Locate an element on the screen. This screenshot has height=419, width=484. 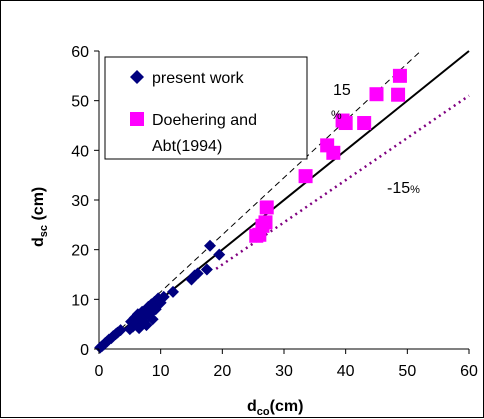
x-tick-label: 20 is located at coordinates (222, 371).